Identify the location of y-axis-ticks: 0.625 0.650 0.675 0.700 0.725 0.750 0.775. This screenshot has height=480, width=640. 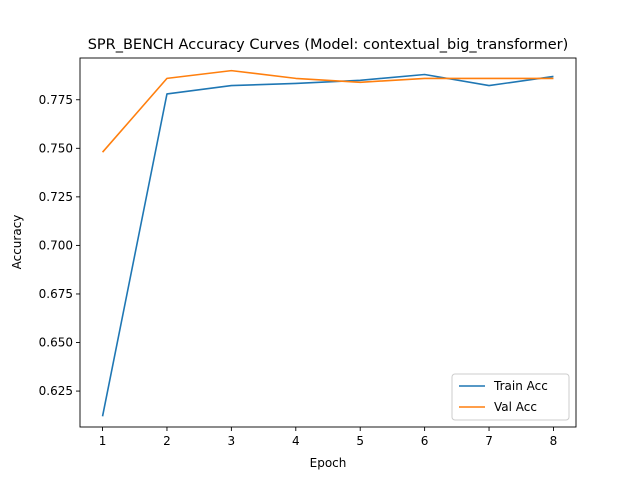
(59, 245).